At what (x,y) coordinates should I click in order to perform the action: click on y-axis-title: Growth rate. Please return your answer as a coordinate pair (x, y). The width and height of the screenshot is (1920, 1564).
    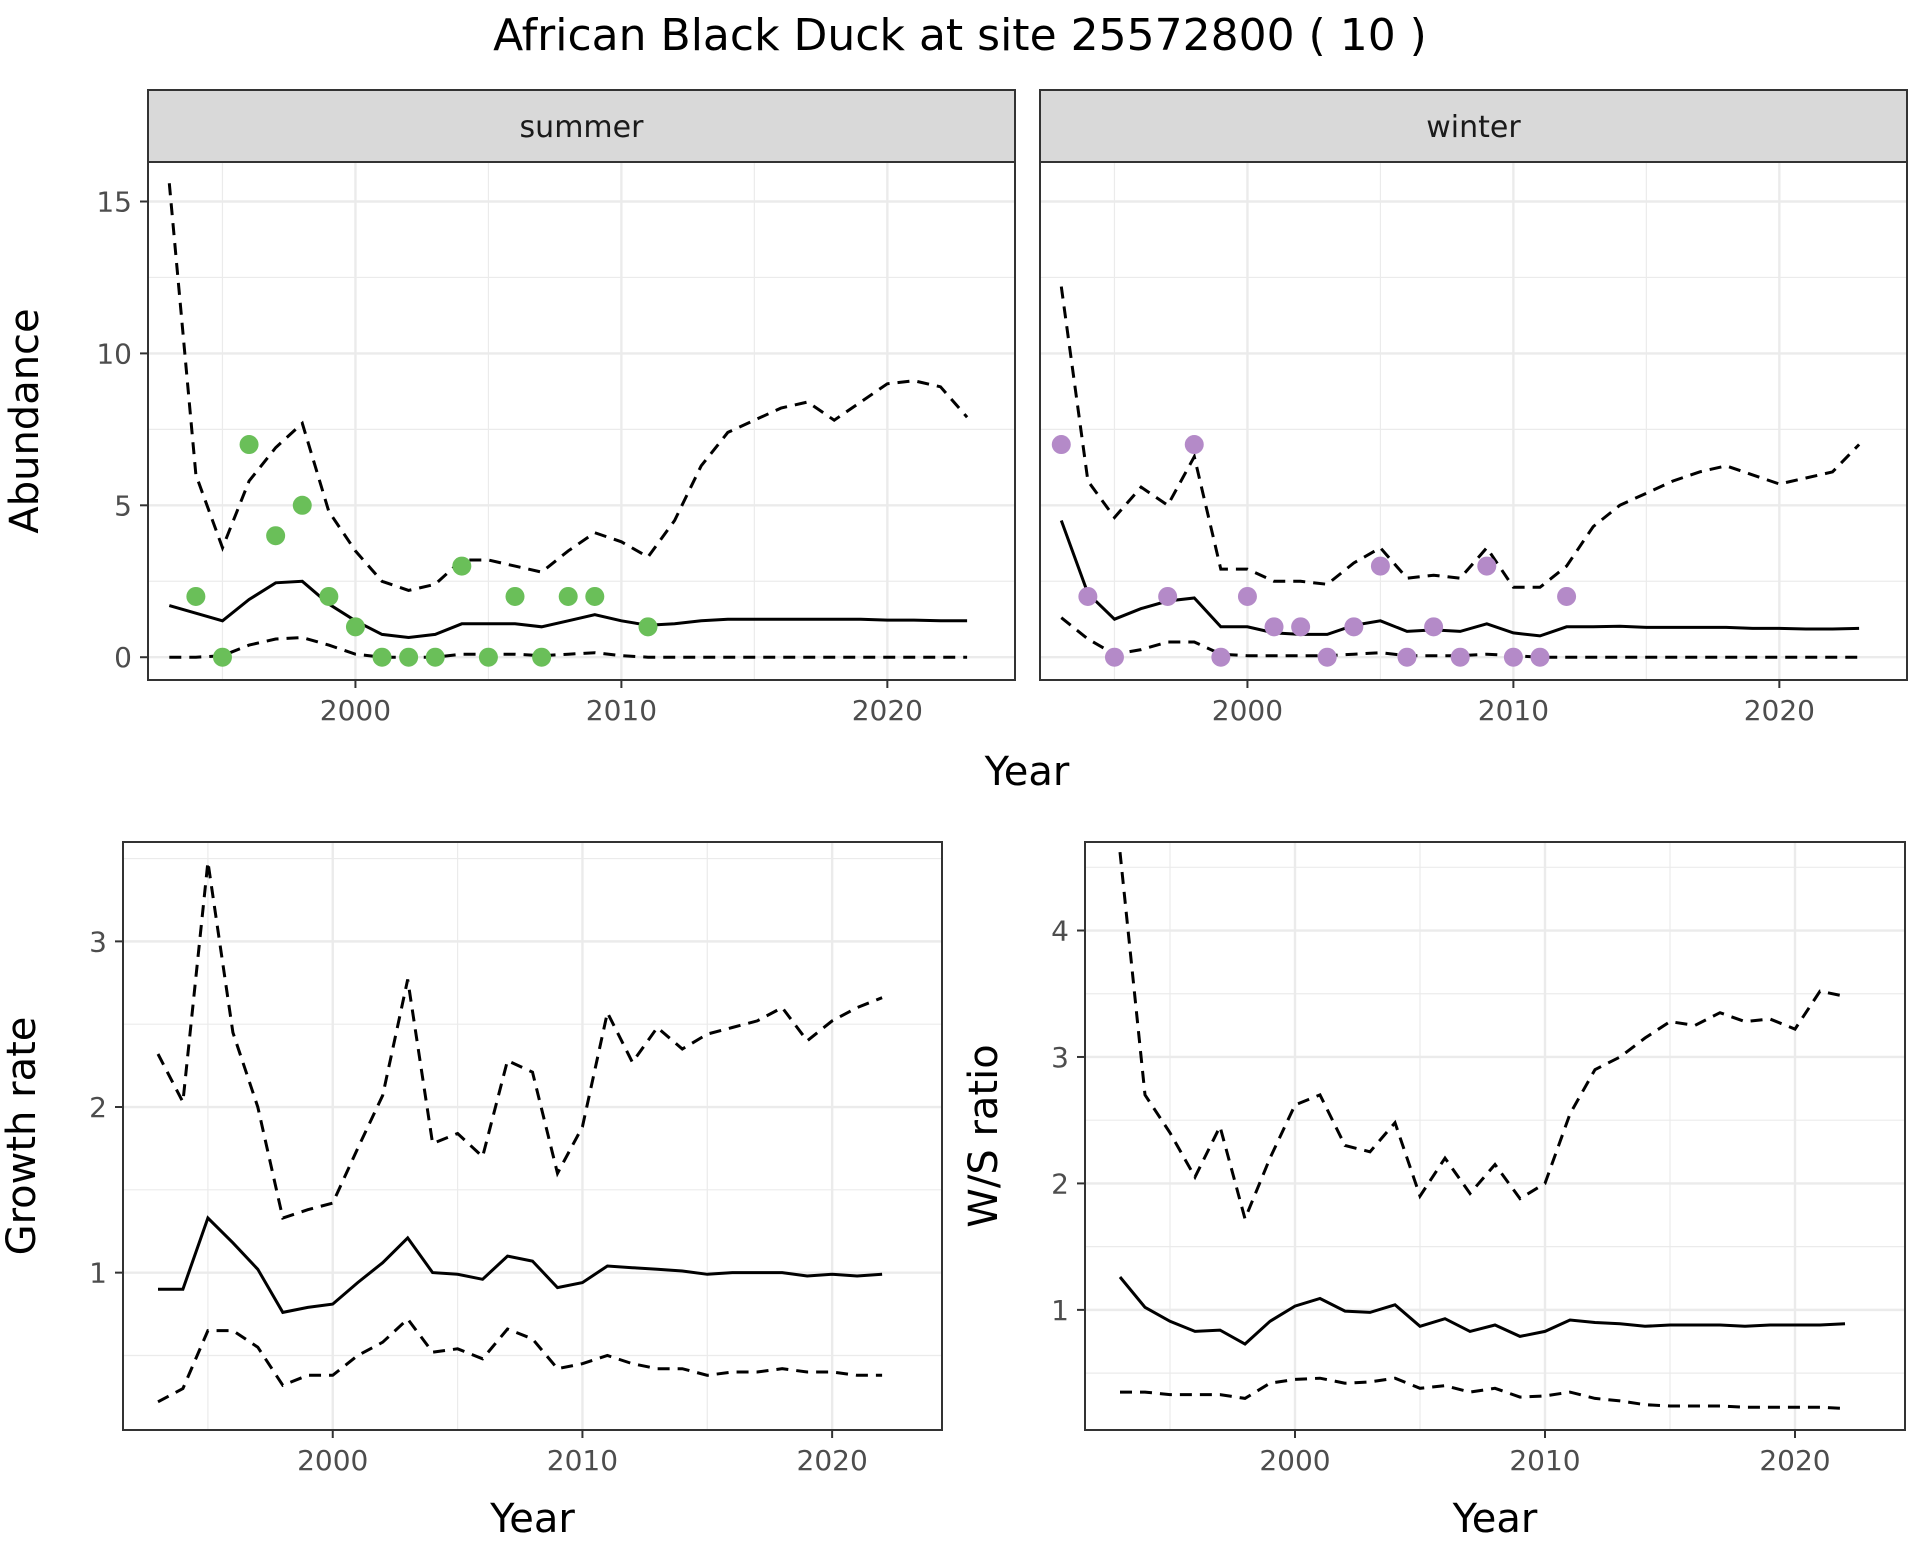
    Looking at the image, I should click on (22, 1136).